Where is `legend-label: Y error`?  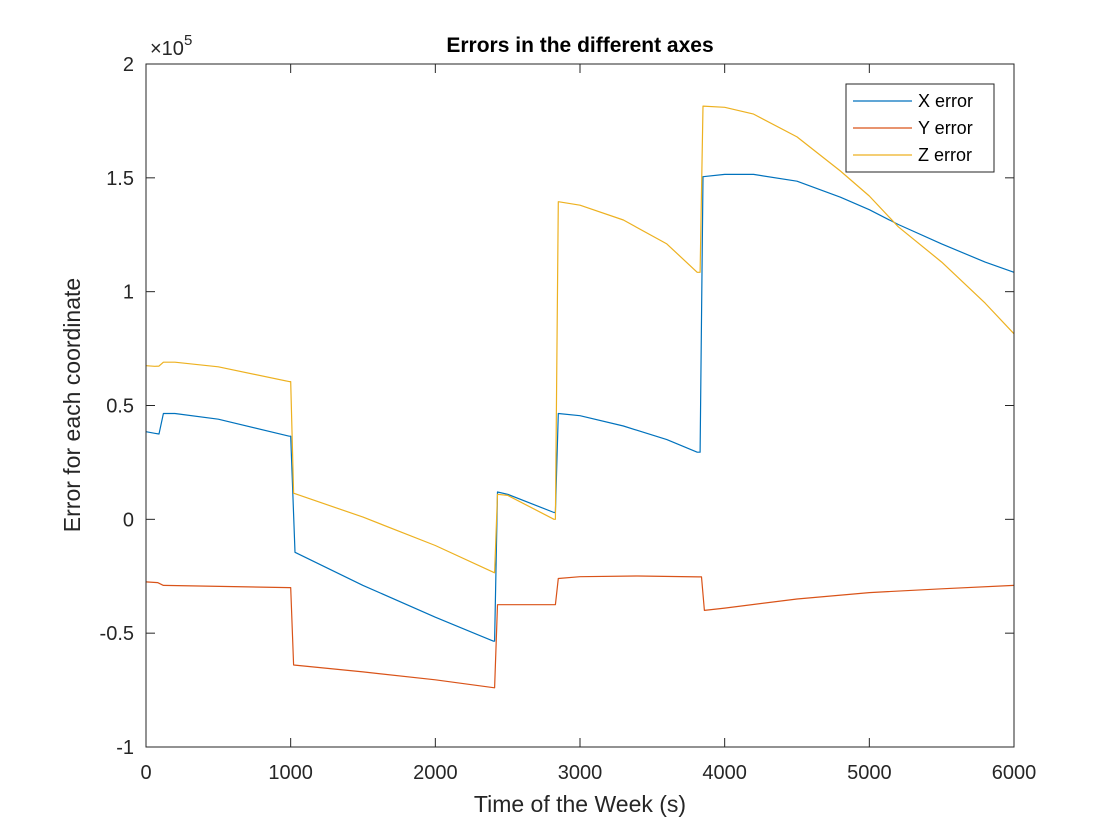
legend-label: Y error is located at coordinates (945, 128).